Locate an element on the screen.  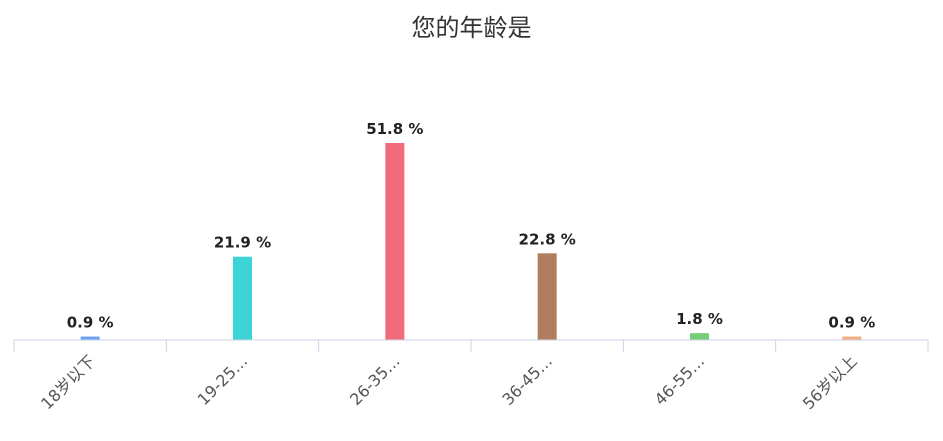
data-label: 22.8 % is located at coordinates (547, 239).